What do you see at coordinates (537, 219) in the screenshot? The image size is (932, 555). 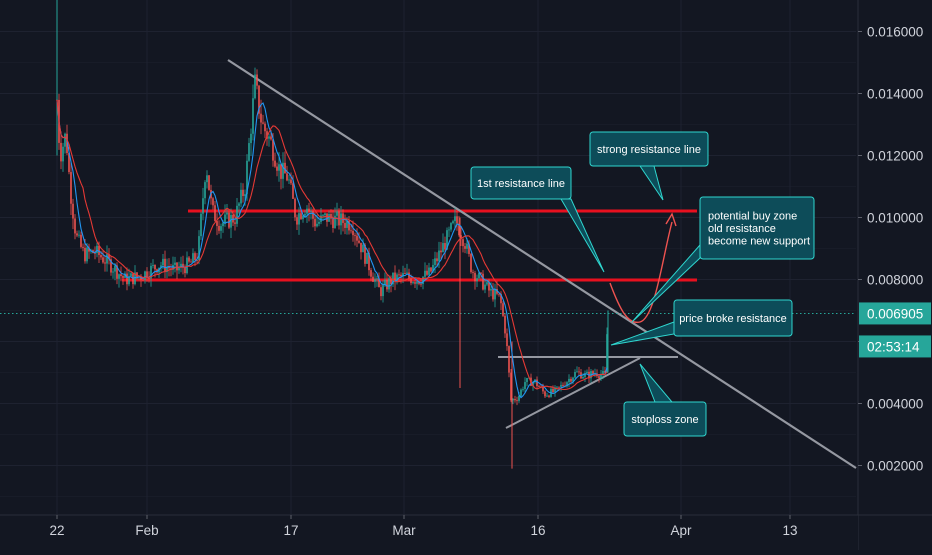 I see `annotation-first-resistance: 1st resistance line` at bounding box center [537, 219].